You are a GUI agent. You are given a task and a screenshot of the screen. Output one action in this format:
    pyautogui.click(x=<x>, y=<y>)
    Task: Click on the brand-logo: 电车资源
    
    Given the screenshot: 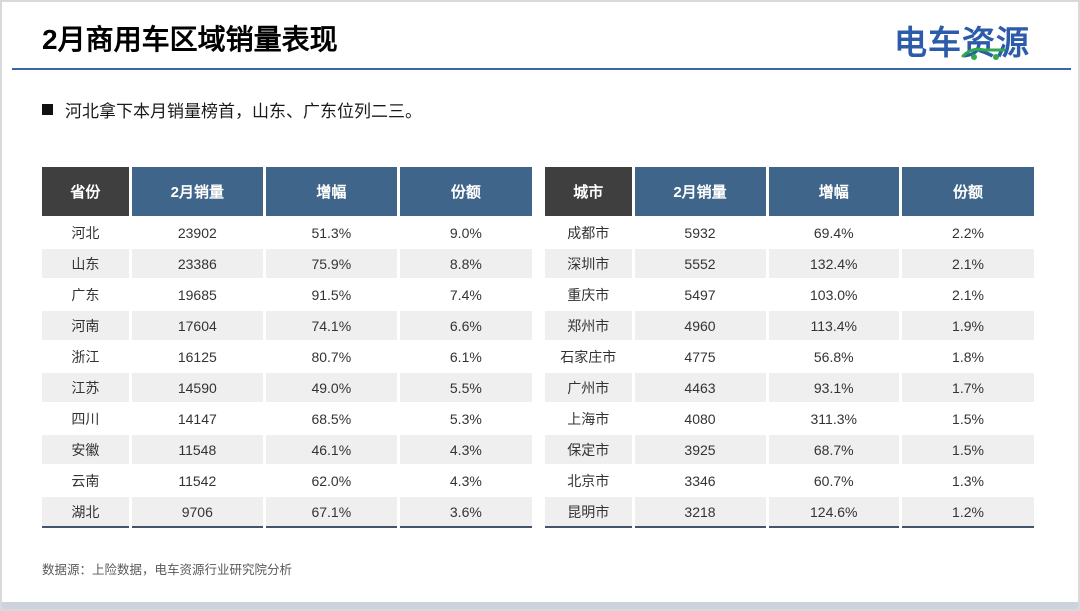 What is the action you would take?
    pyautogui.click(x=962, y=40)
    